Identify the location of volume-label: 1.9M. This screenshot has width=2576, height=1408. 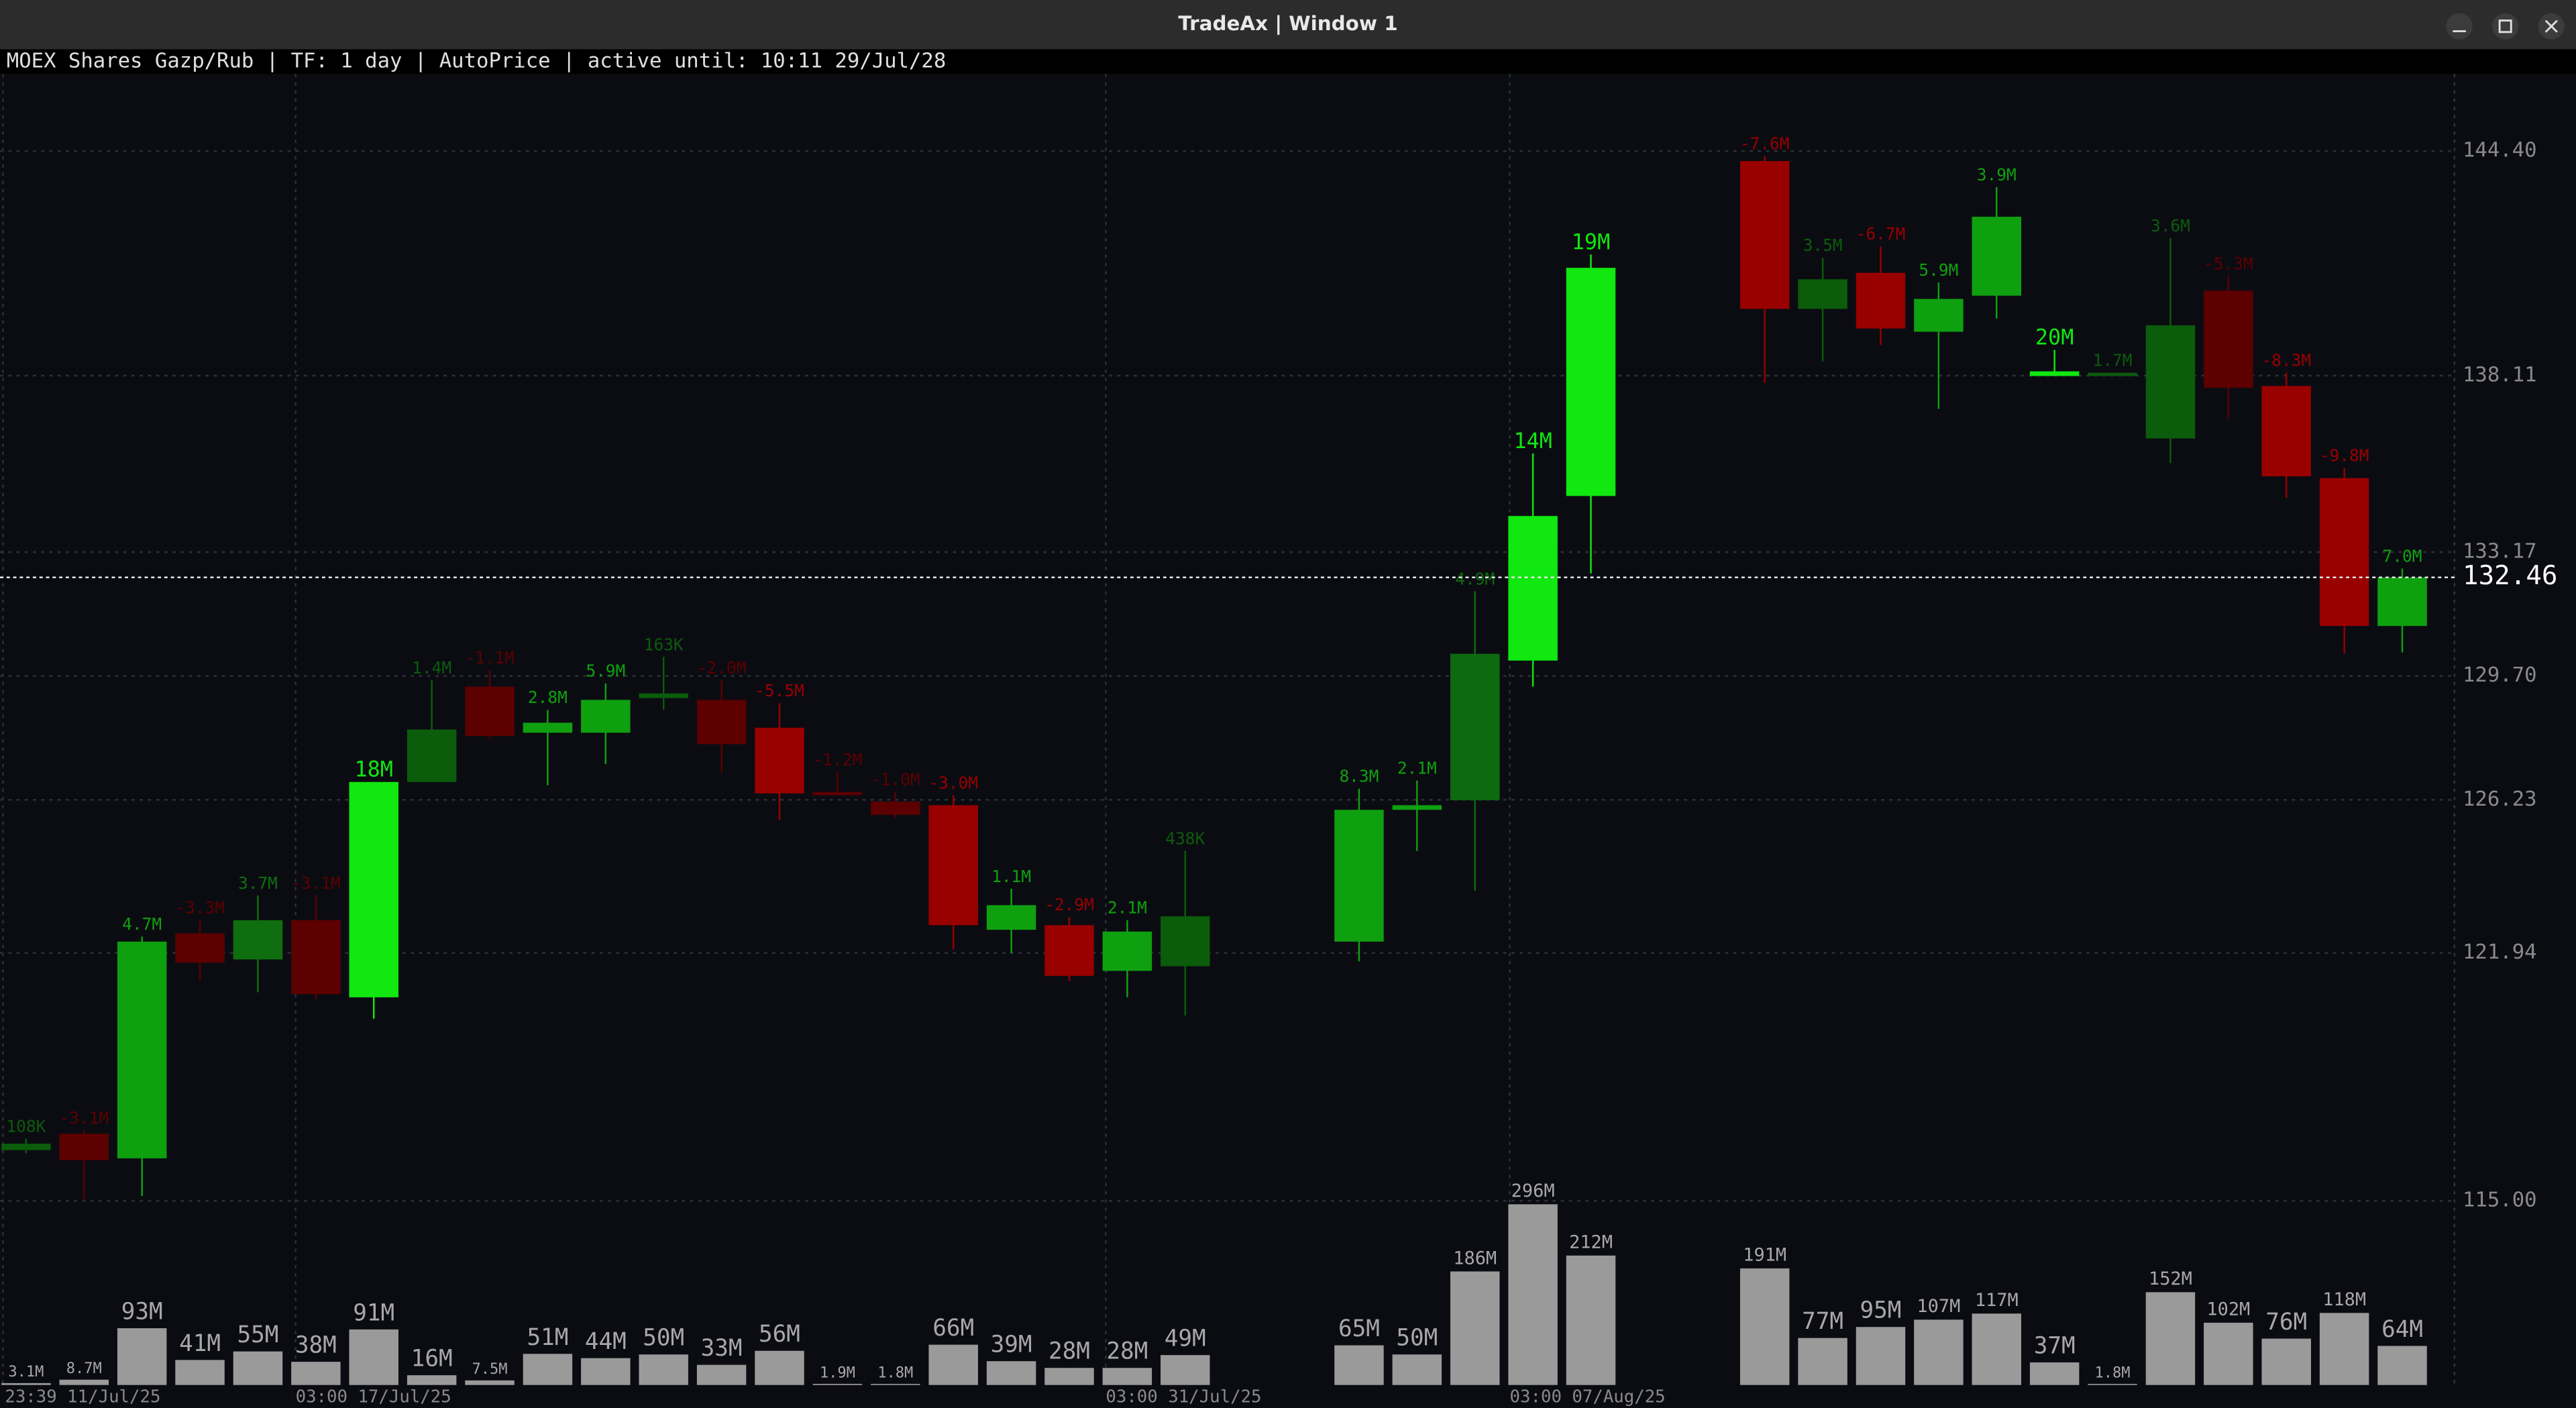
(837, 1372).